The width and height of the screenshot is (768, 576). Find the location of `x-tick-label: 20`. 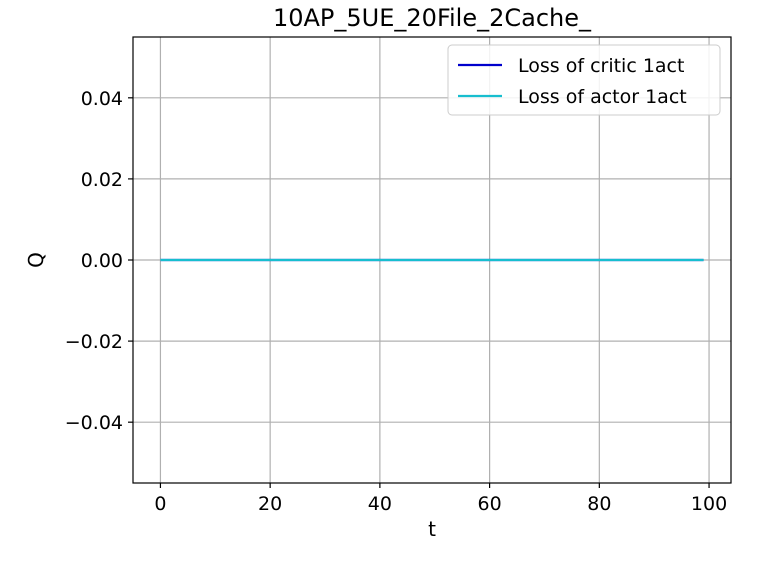

x-tick-label: 20 is located at coordinates (270, 504).